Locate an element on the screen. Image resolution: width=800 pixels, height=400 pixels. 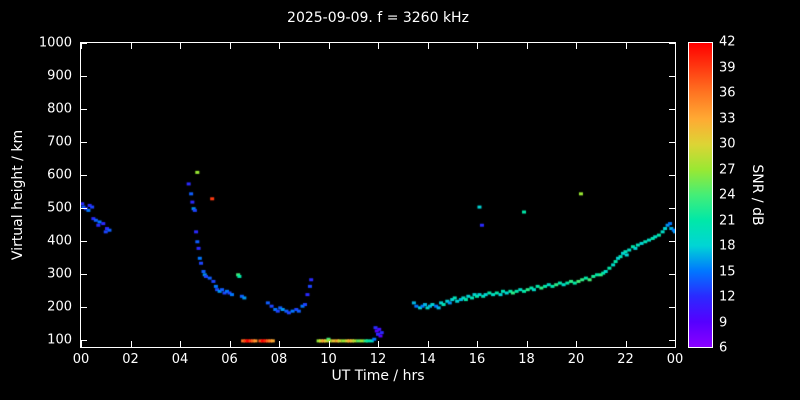
y-tick-label: 300 is located at coordinates (59, 274).